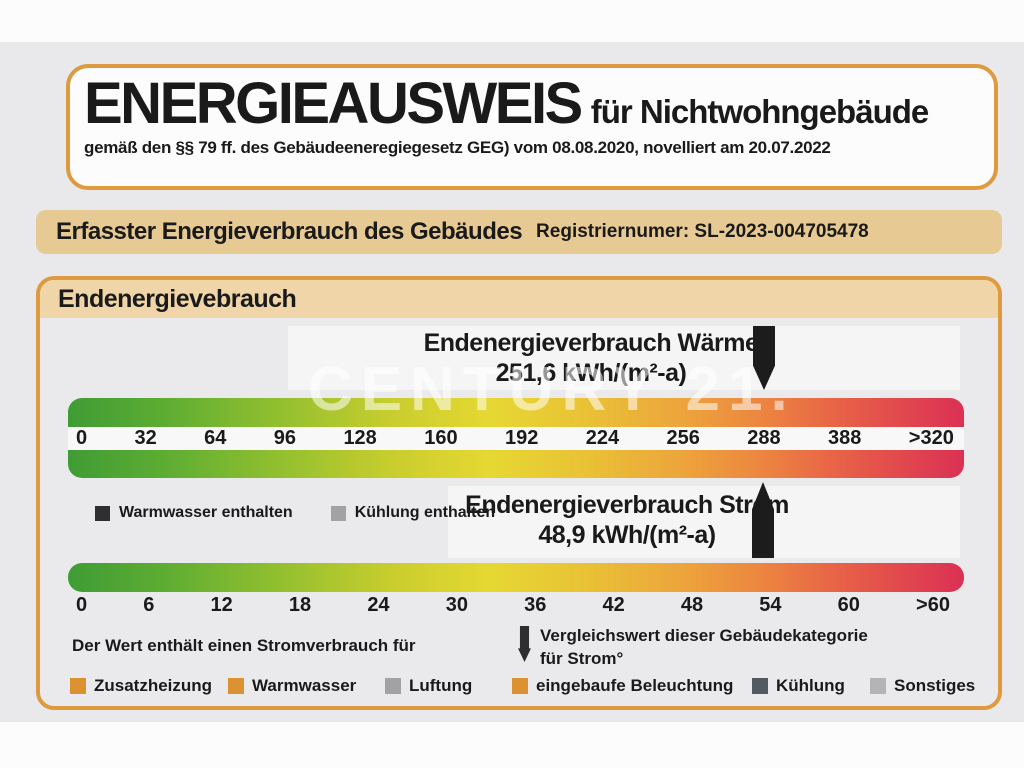 The image size is (1024, 768). What do you see at coordinates (935, 685) in the screenshot?
I see `legend-label: Sonstiges` at bounding box center [935, 685].